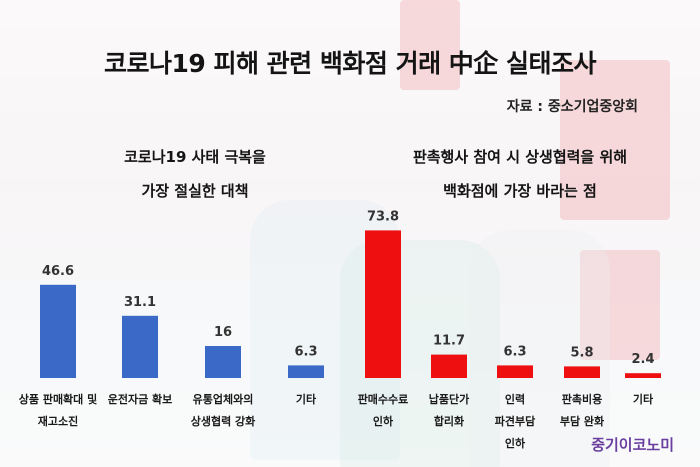 This screenshot has height=467, width=700. Describe the element at coordinates (195, 191) in the screenshot. I see `left-chart-title-line-2: 가장 절실한 대책` at that location.